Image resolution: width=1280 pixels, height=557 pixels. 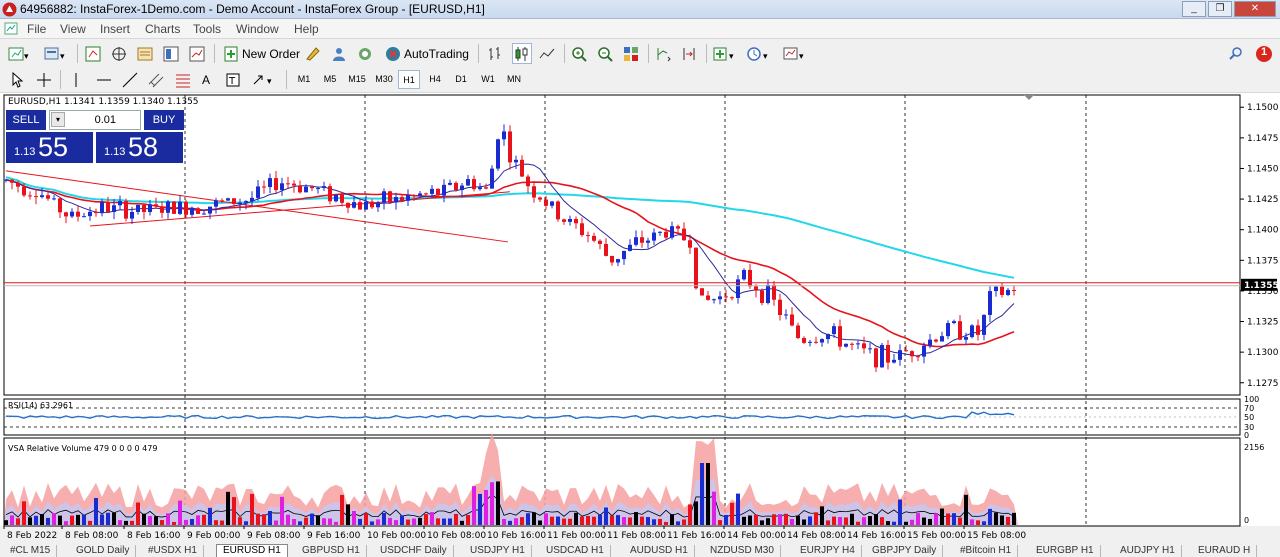 I want to click on tf-h4: H4, so click(x=435, y=79).